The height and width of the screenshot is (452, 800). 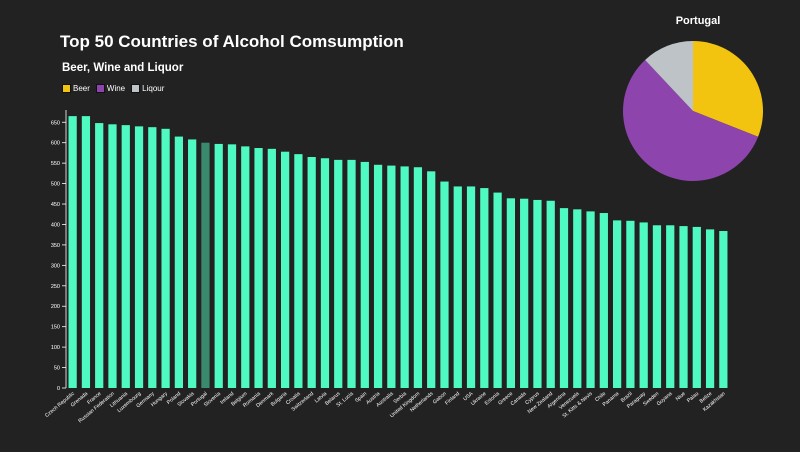 What do you see at coordinates (657, 306) in the screenshot?
I see `bar-sweden` at bounding box center [657, 306].